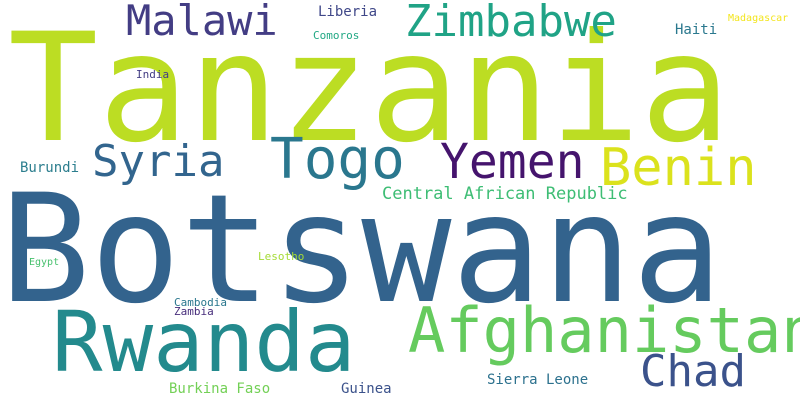 This screenshot has height=400, width=800. What do you see at coordinates (505, 194) in the screenshot?
I see `word-central-african-republic: Central African Republic` at bounding box center [505, 194].